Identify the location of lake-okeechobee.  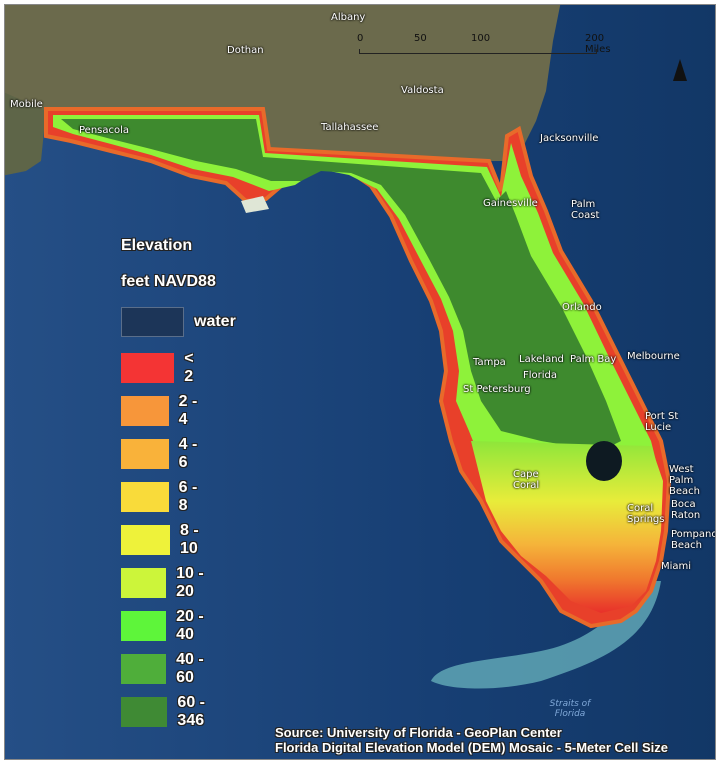
(604, 461).